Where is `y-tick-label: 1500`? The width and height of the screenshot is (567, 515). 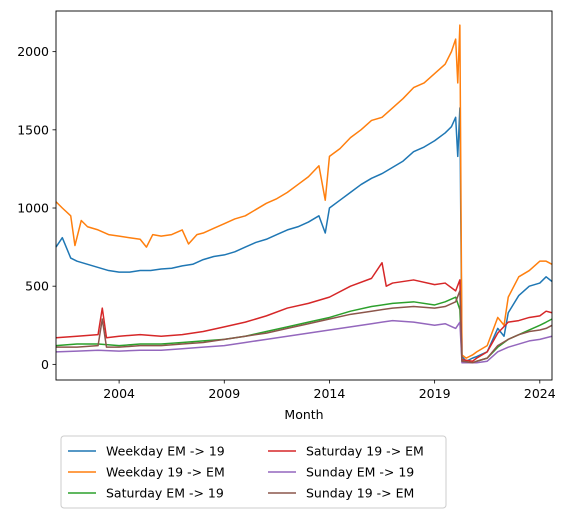 y-tick-label: 1500 is located at coordinates (33, 129).